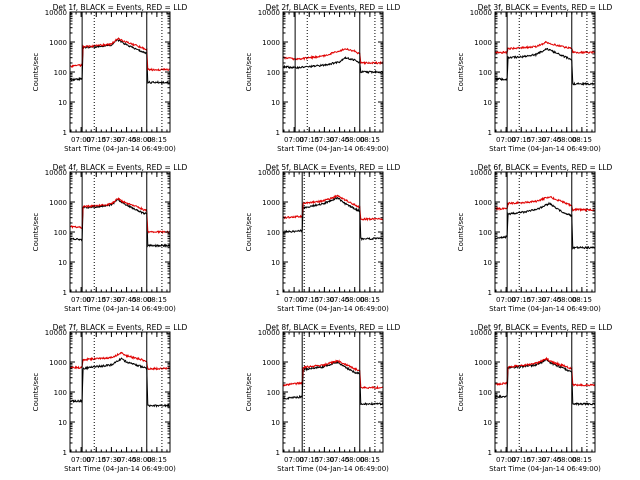  What do you see at coordinates (333, 327) in the screenshot?
I see `panel-title: Det 8f, BLACK = Events, RED = LLD` at bounding box center [333, 327].